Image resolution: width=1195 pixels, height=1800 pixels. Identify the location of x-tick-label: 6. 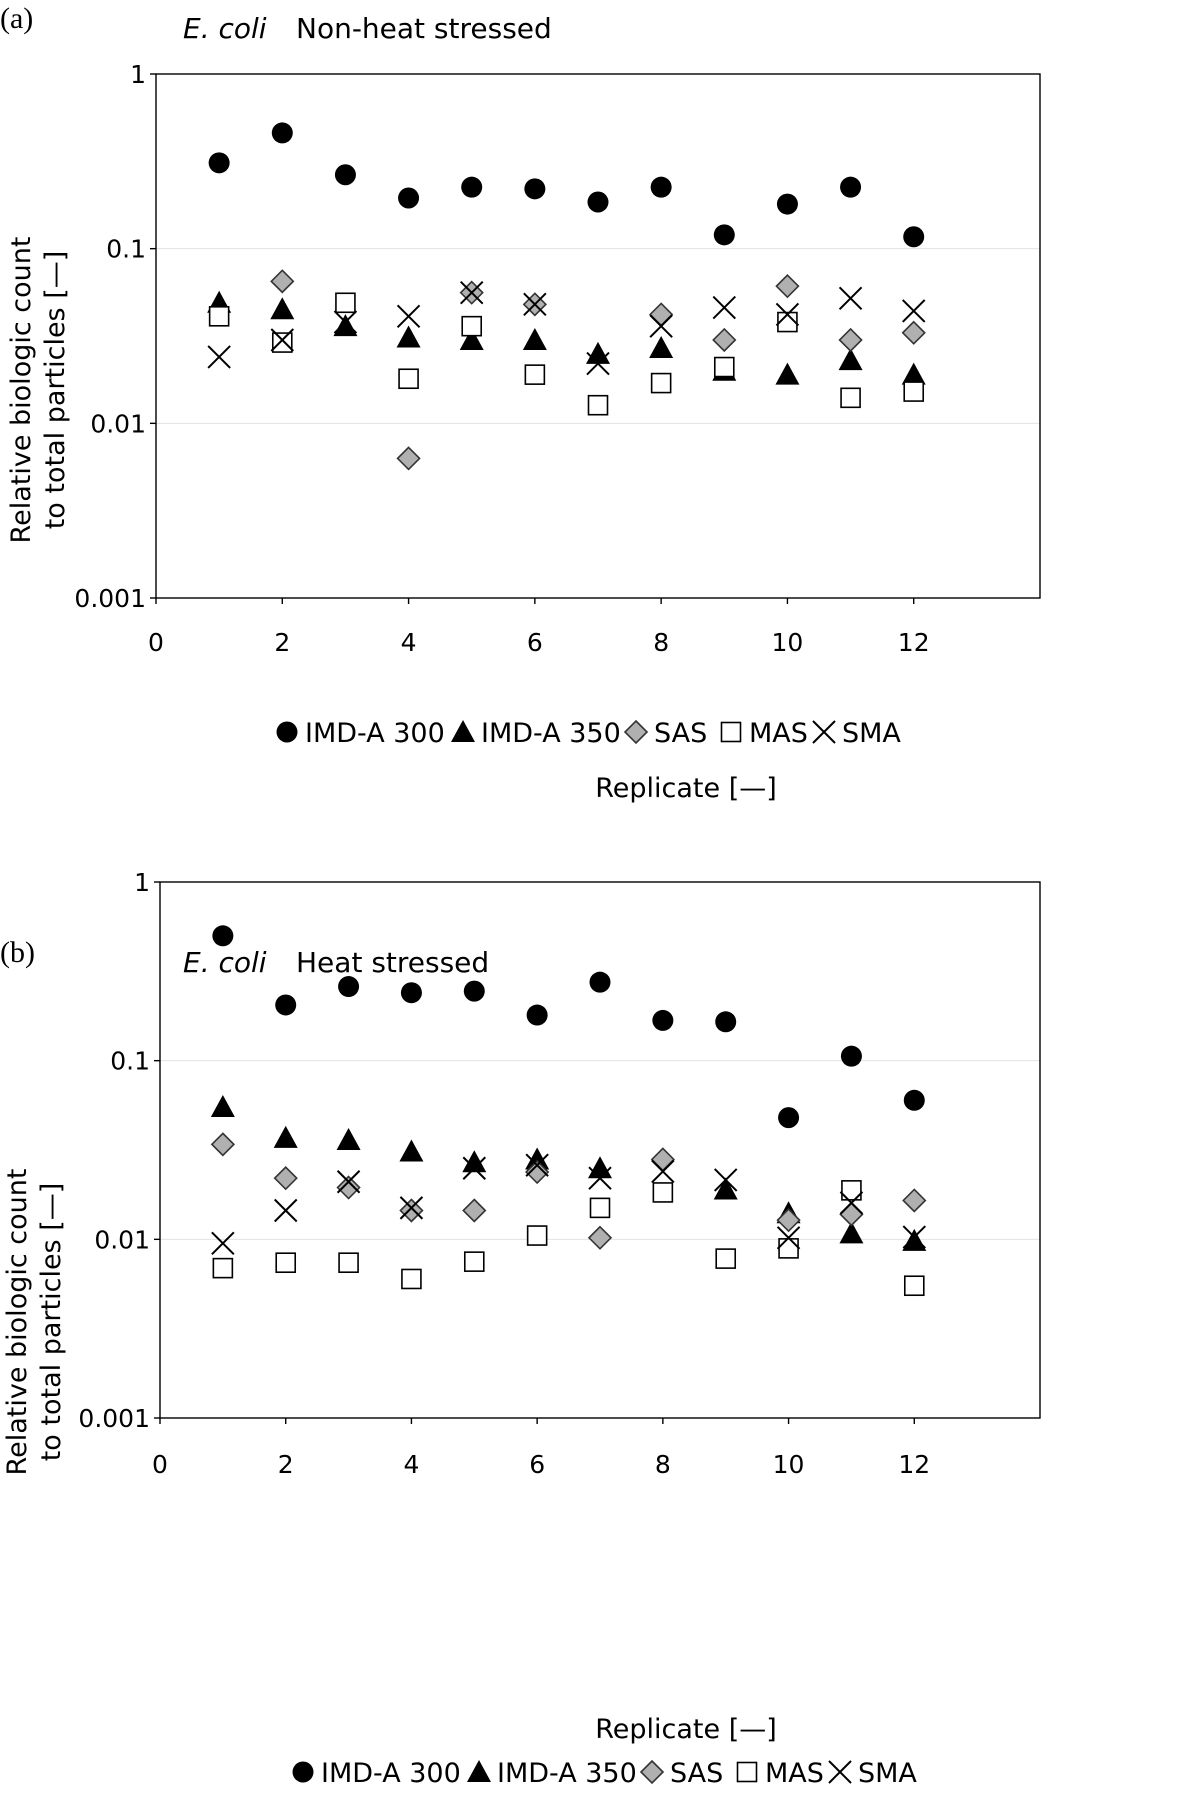
(537, 1464).